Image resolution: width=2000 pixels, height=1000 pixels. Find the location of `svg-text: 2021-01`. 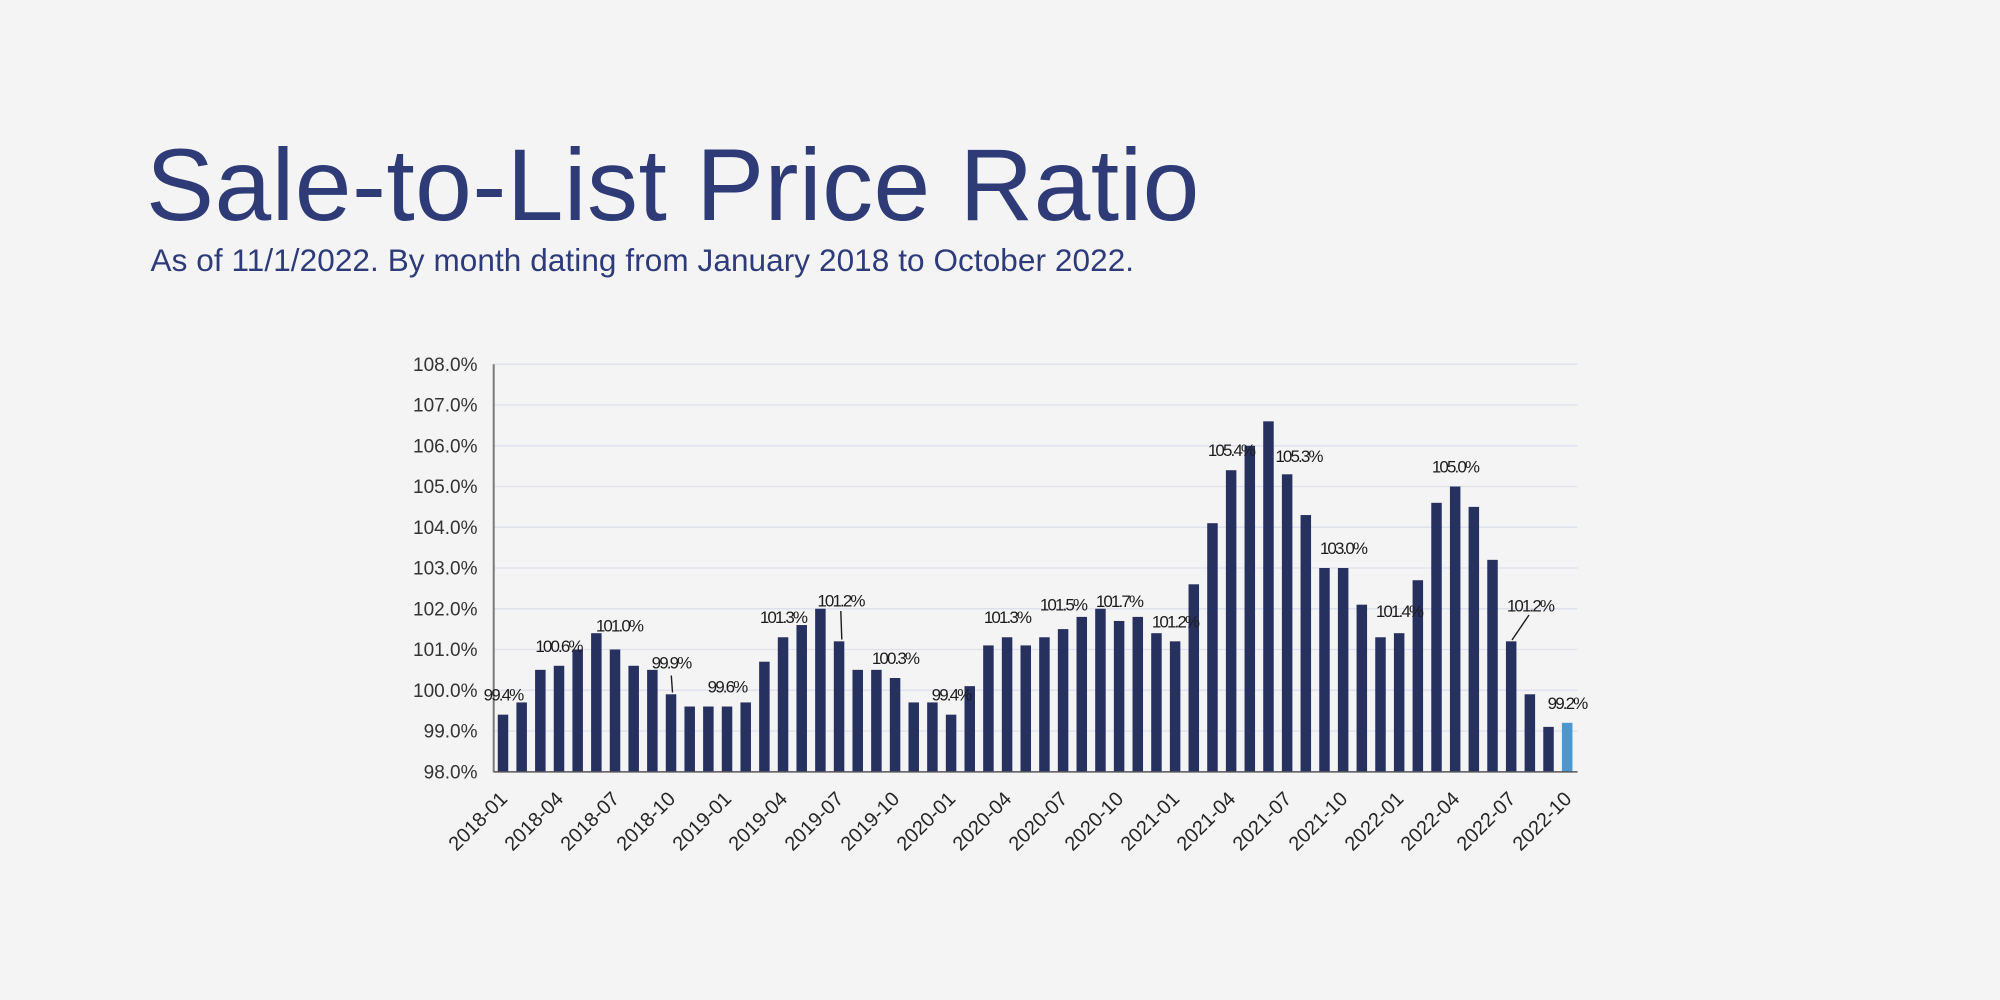

svg-text: 2021-01 is located at coordinates (1150, 821).